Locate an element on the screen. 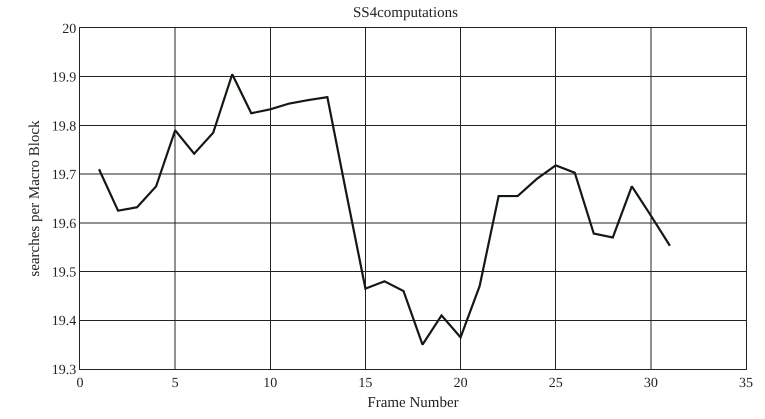 The height and width of the screenshot is (419, 765). x-tick-label: 30 is located at coordinates (651, 383).